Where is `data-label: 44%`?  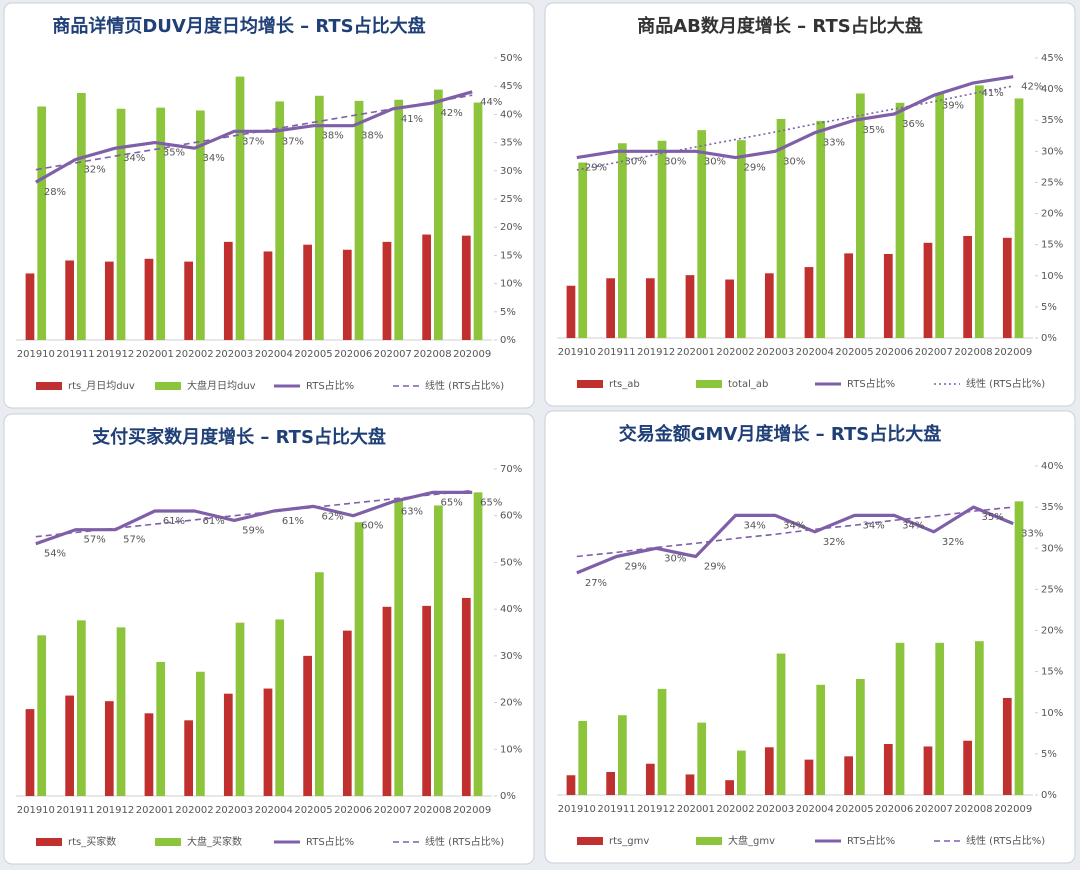 data-label: 44% is located at coordinates (491, 102).